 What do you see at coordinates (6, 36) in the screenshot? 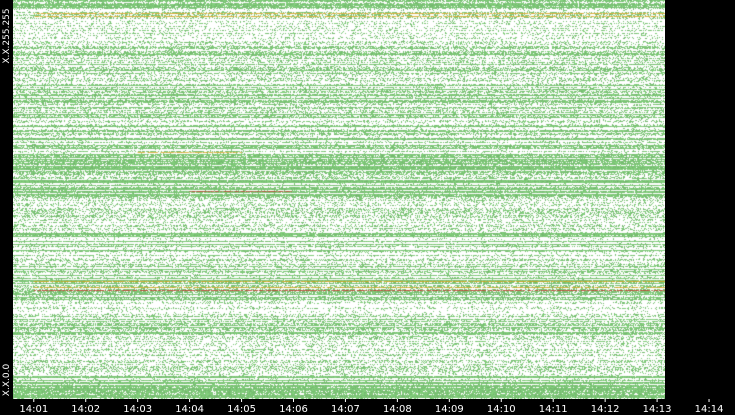
I see `y-axis-top-label: X.X.255.255` at bounding box center [6, 36].